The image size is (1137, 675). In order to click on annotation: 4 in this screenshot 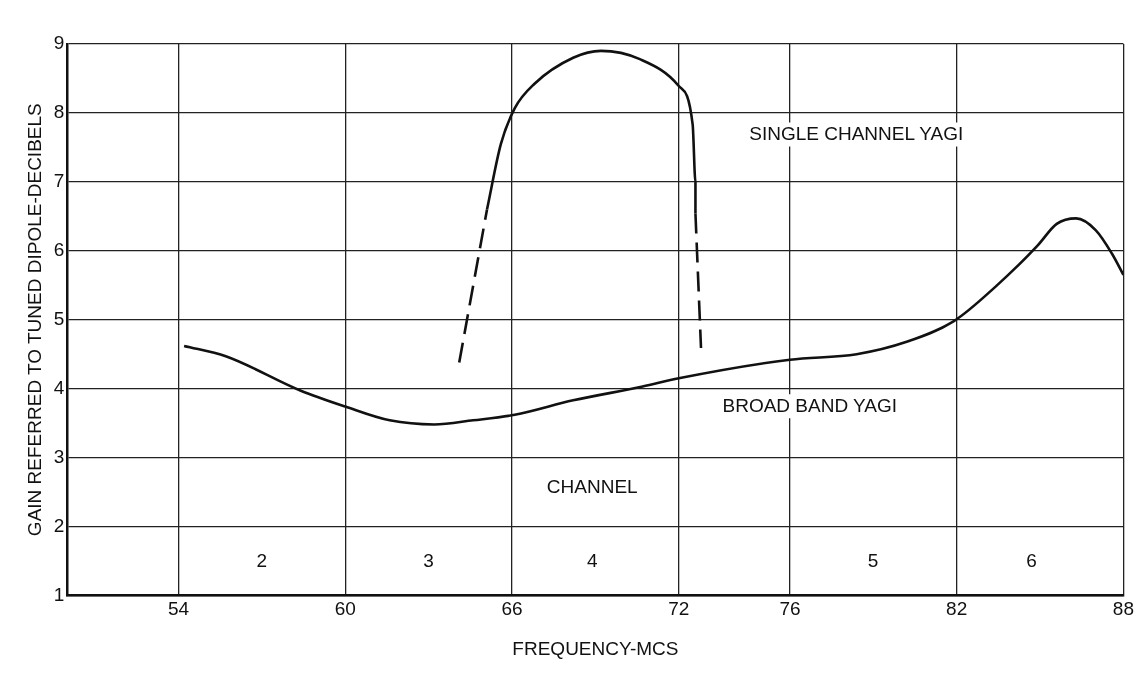, I will do `click(592, 560)`.